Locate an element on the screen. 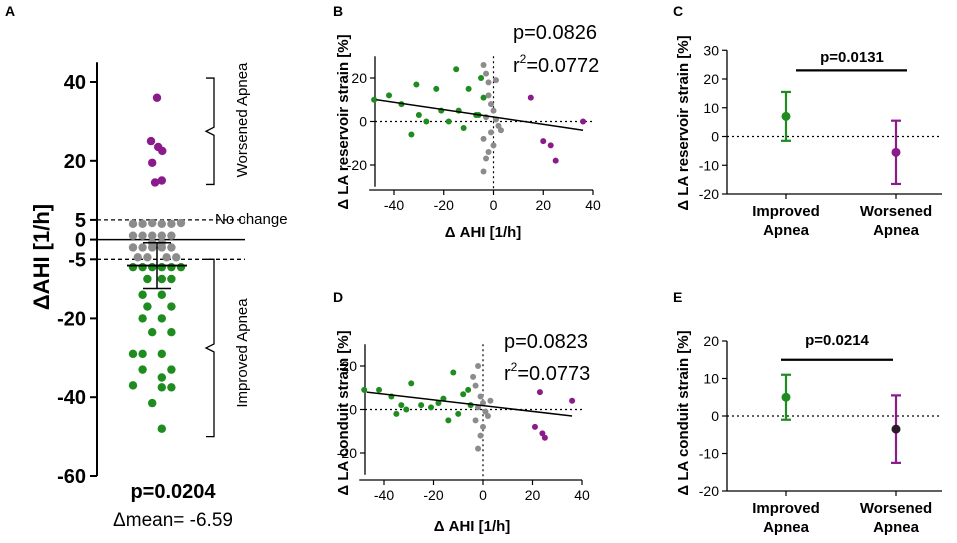  panel-c-xtick-label: Apnea is located at coordinates (786, 230).